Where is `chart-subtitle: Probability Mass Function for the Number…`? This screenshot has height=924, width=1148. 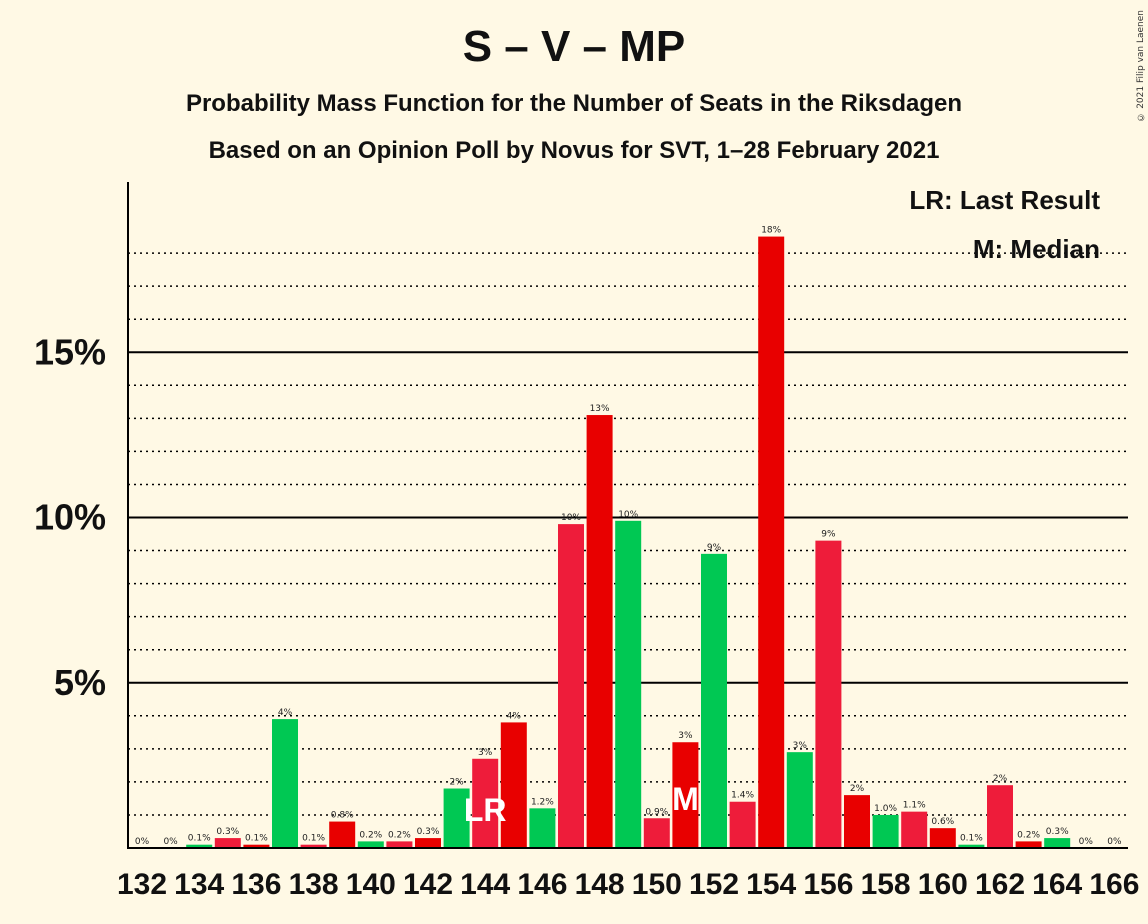 chart-subtitle: Probability Mass Function for the Number… is located at coordinates (574, 103).